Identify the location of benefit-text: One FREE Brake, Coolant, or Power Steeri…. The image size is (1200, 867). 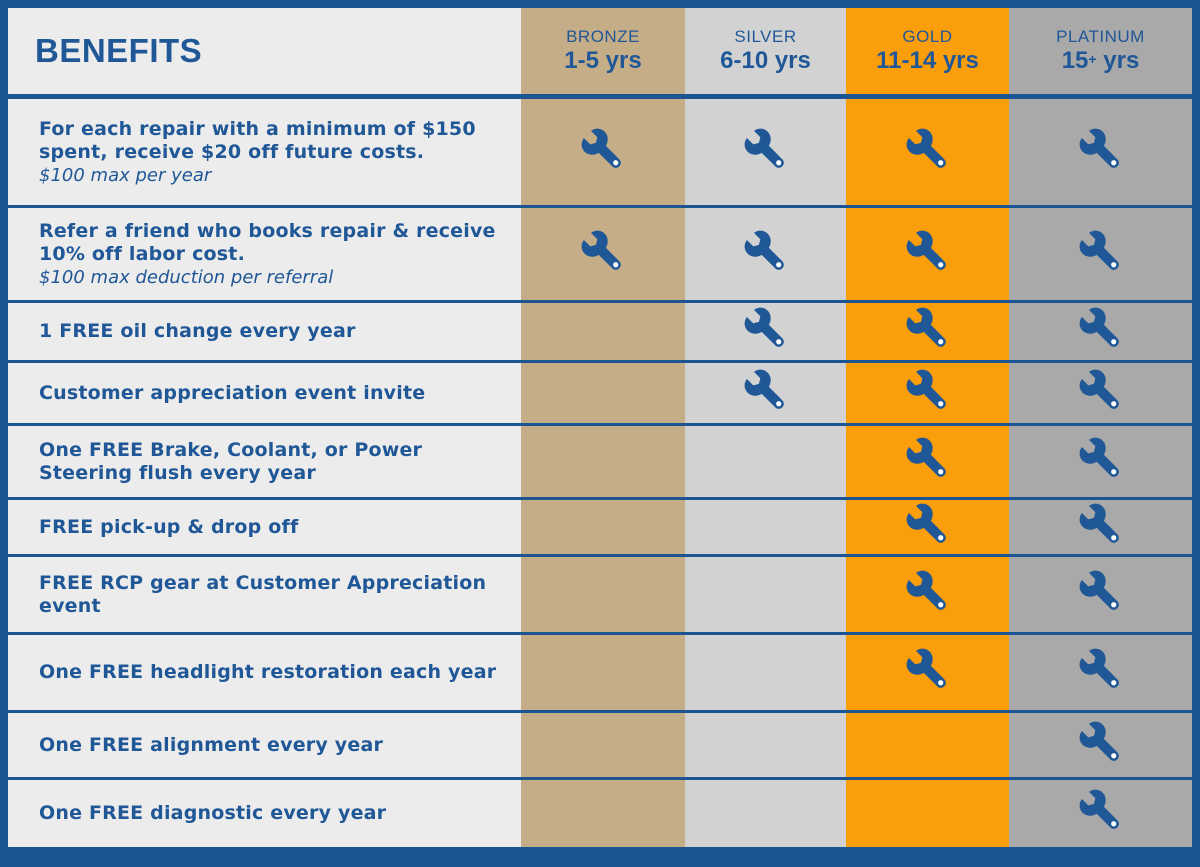
(231, 461).